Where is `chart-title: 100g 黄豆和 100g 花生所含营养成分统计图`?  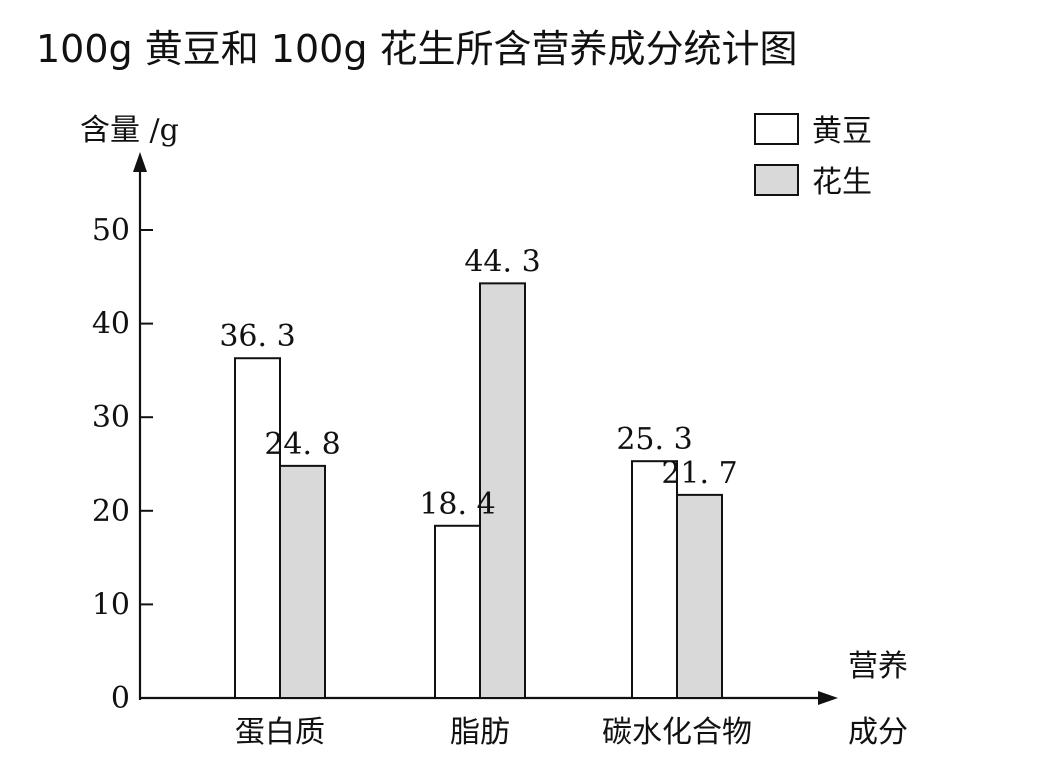 chart-title: 100g 黄豆和 100g 花生所含营养成分统计图 is located at coordinates (417, 49).